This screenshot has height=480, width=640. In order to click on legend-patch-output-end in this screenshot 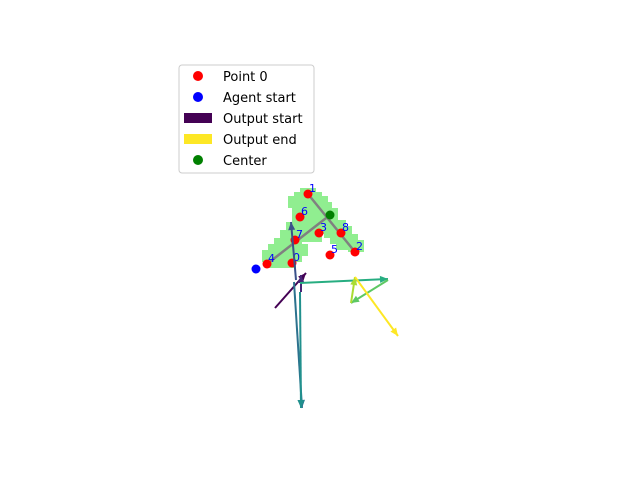, I will do `click(198, 139)`.